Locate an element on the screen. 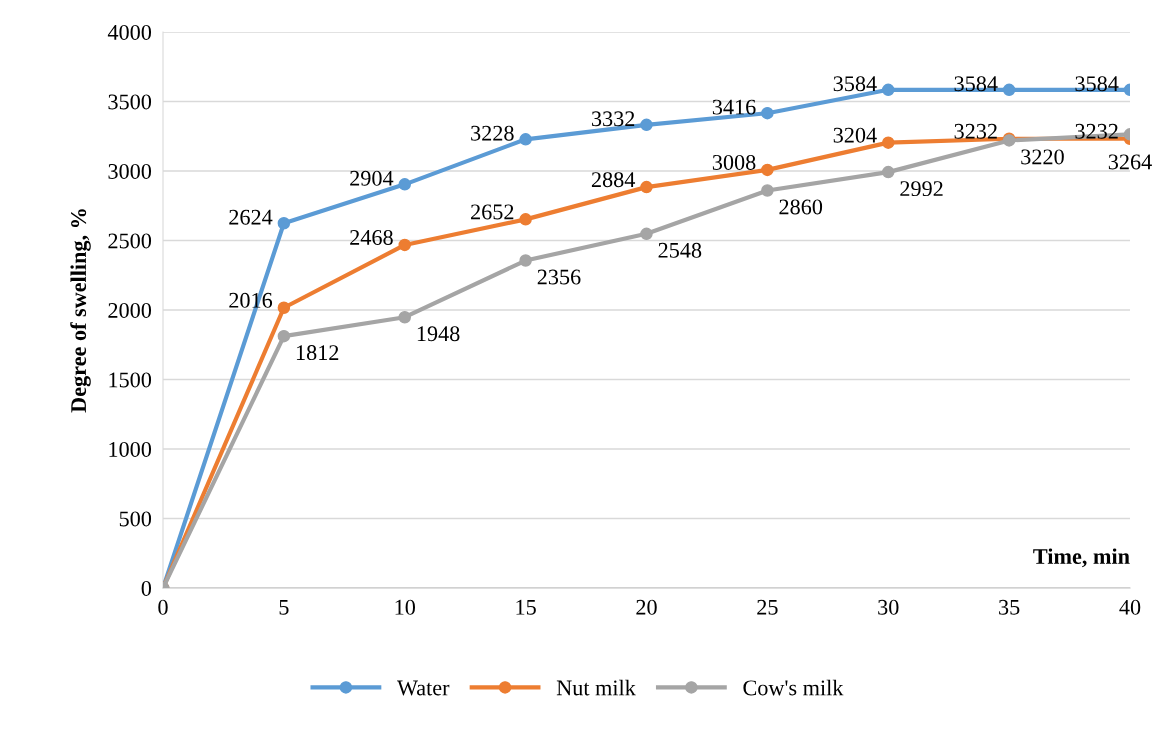 The image size is (1156, 731). data-label: 2904 is located at coordinates (372, 178).